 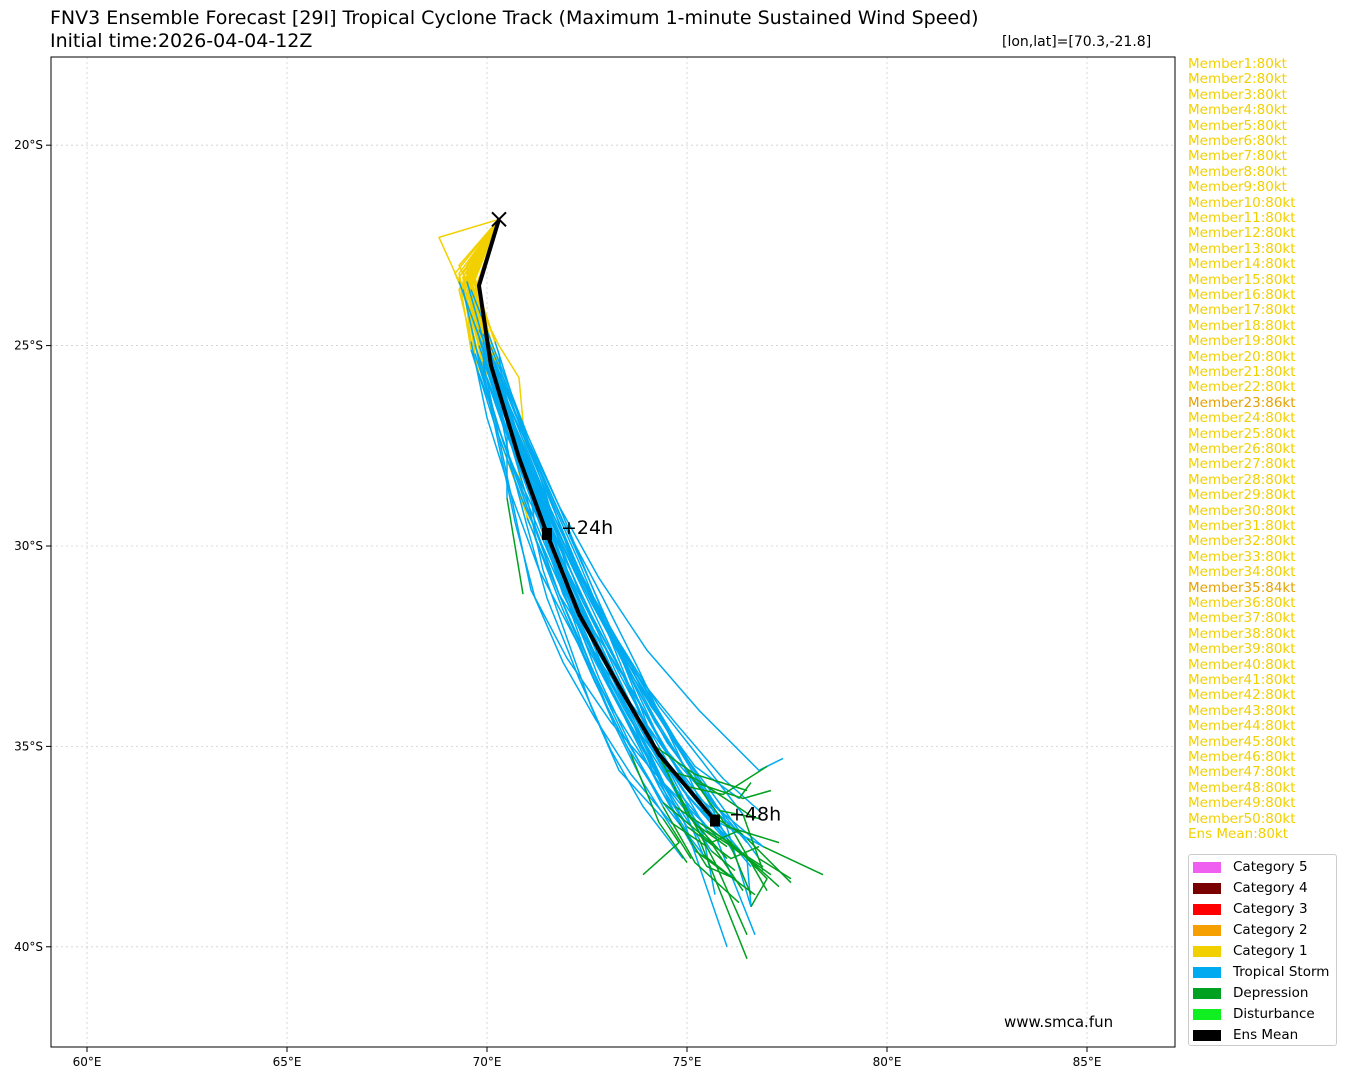 I want to click on member-intensity-label: Member18:80kt, so click(x=1242, y=325).